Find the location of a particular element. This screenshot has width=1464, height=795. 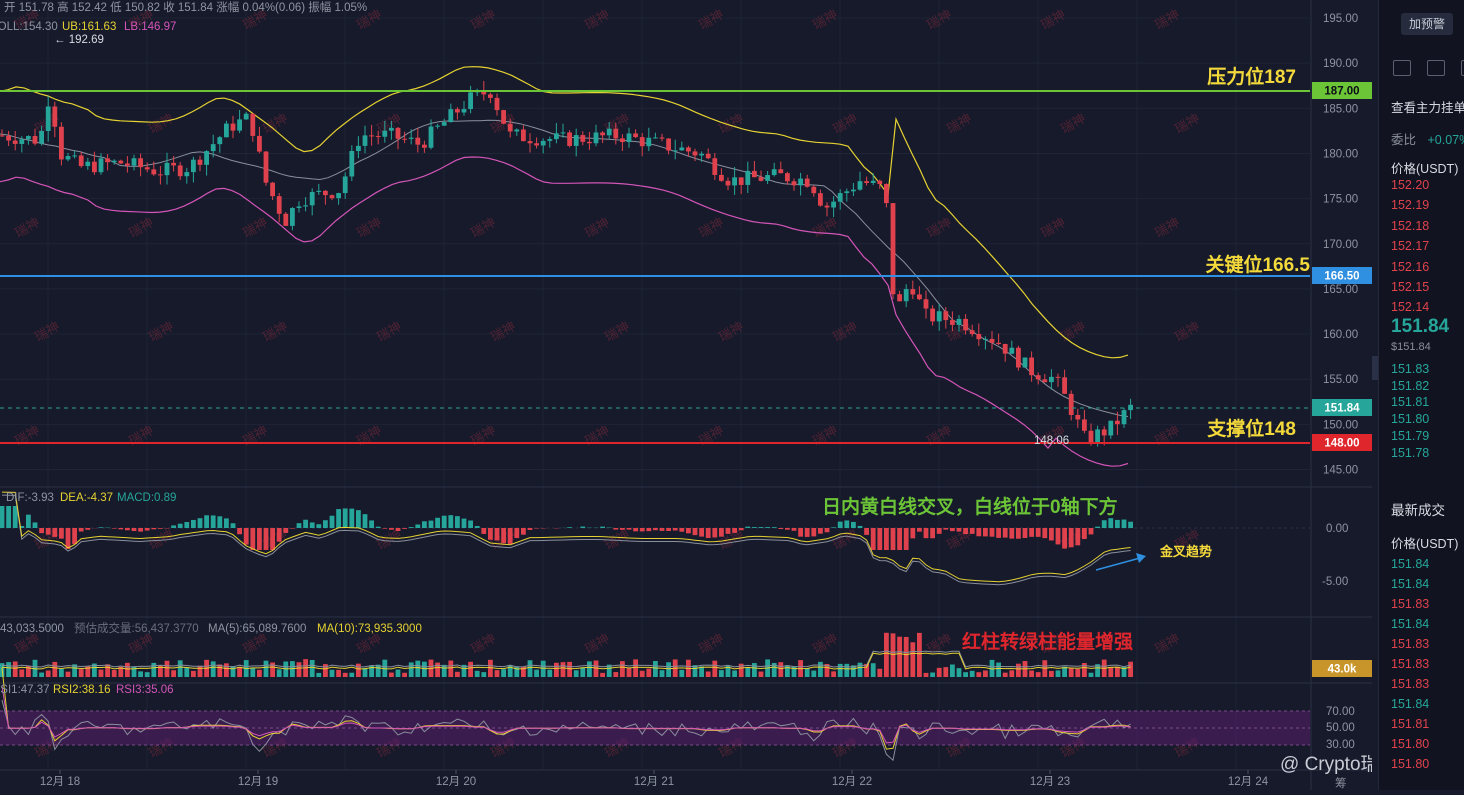

ask-row: 152.17 is located at coordinates (1410, 246).